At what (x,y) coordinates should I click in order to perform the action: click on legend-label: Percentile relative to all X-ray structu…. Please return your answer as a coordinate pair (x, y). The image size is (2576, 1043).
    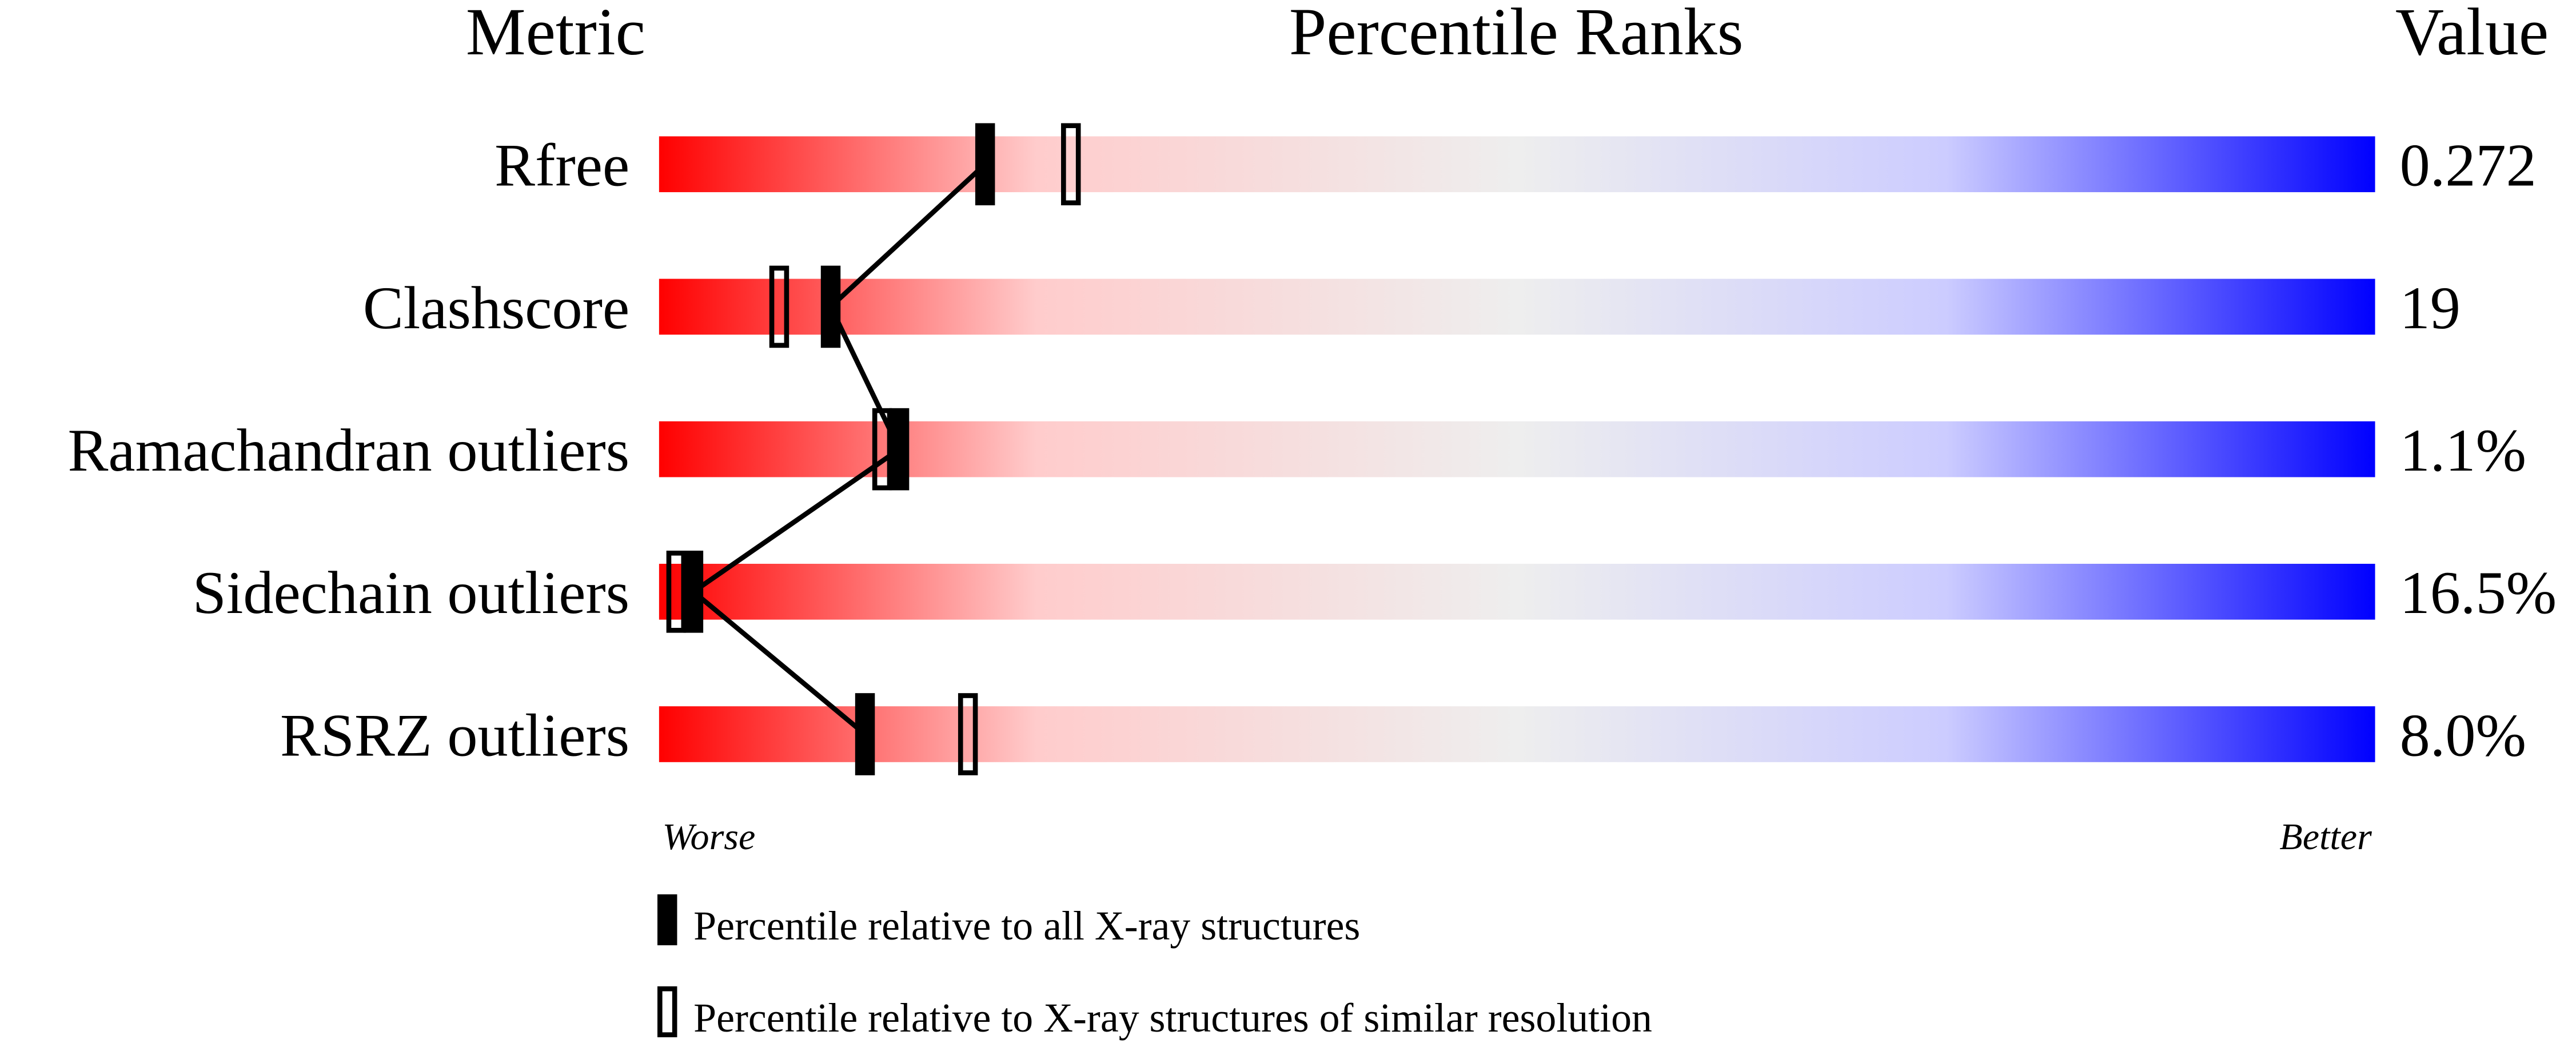
    Looking at the image, I should click on (1026, 926).